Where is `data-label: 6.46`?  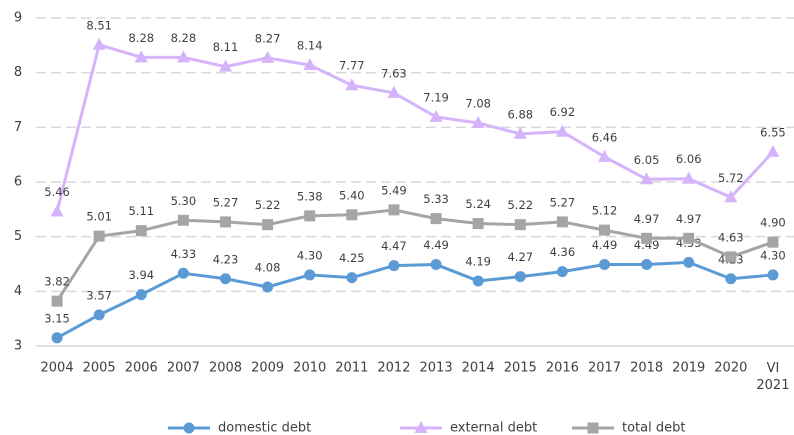
data-label: 6.46 is located at coordinates (605, 137).